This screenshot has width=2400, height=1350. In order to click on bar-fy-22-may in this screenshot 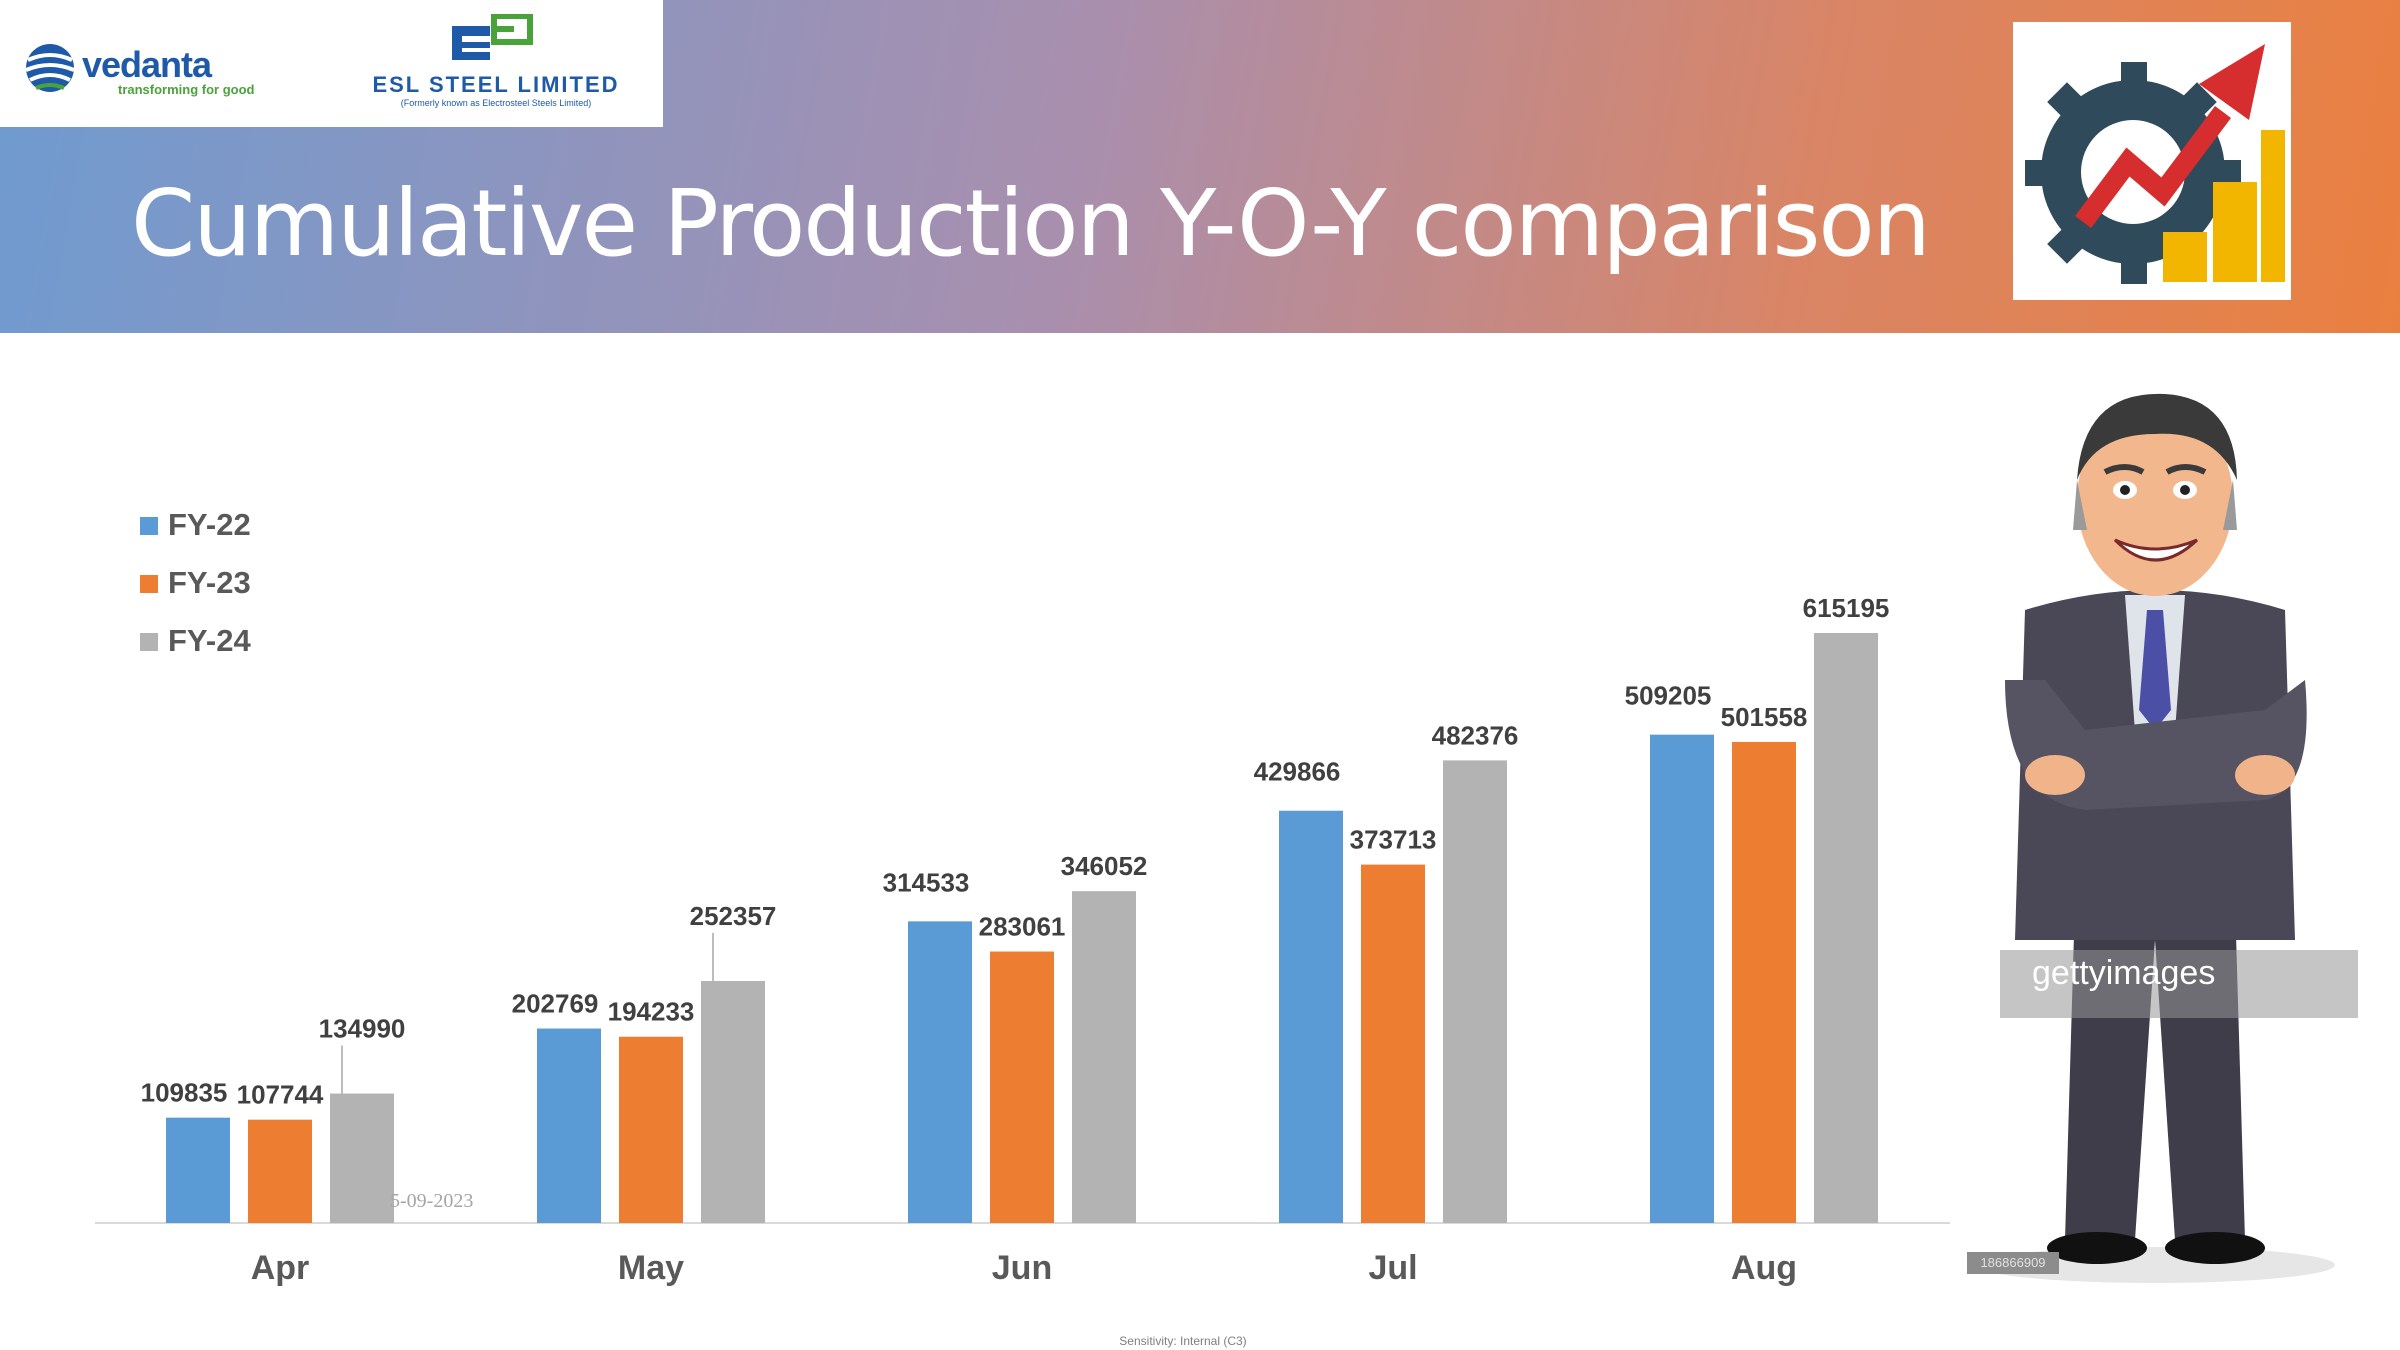, I will do `click(569, 1125)`.